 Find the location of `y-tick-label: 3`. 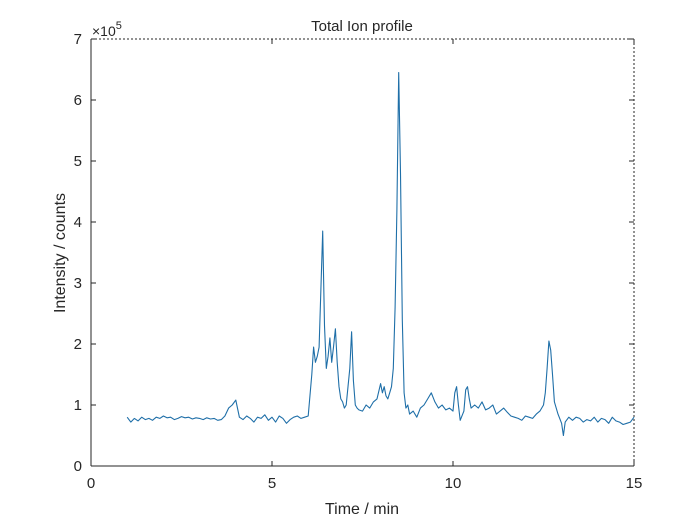

y-tick-label: 3 is located at coordinates (78, 283).